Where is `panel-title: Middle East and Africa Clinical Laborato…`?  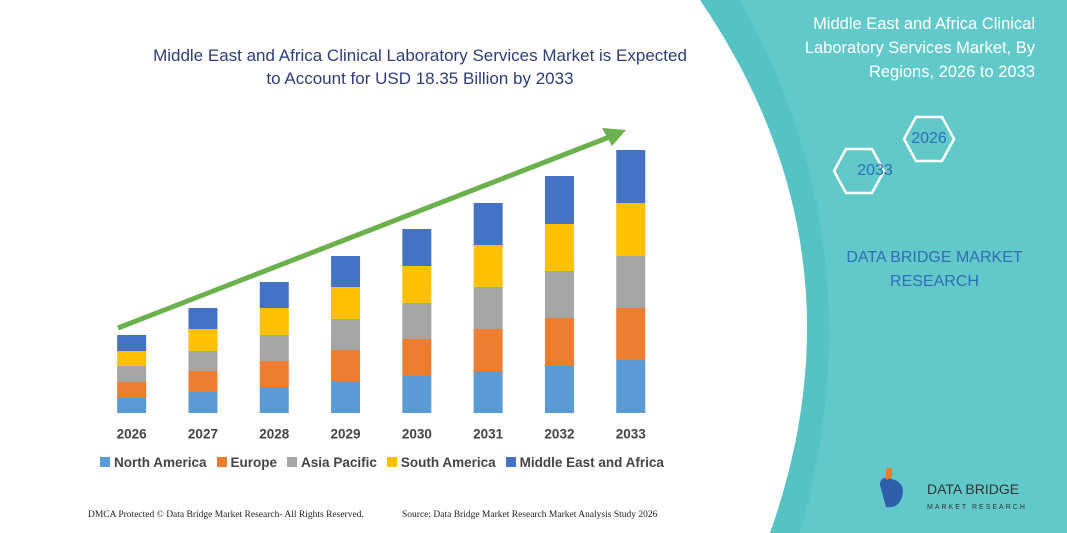 panel-title: Middle East and Africa Clinical Laborato… is located at coordinates (919, 48).